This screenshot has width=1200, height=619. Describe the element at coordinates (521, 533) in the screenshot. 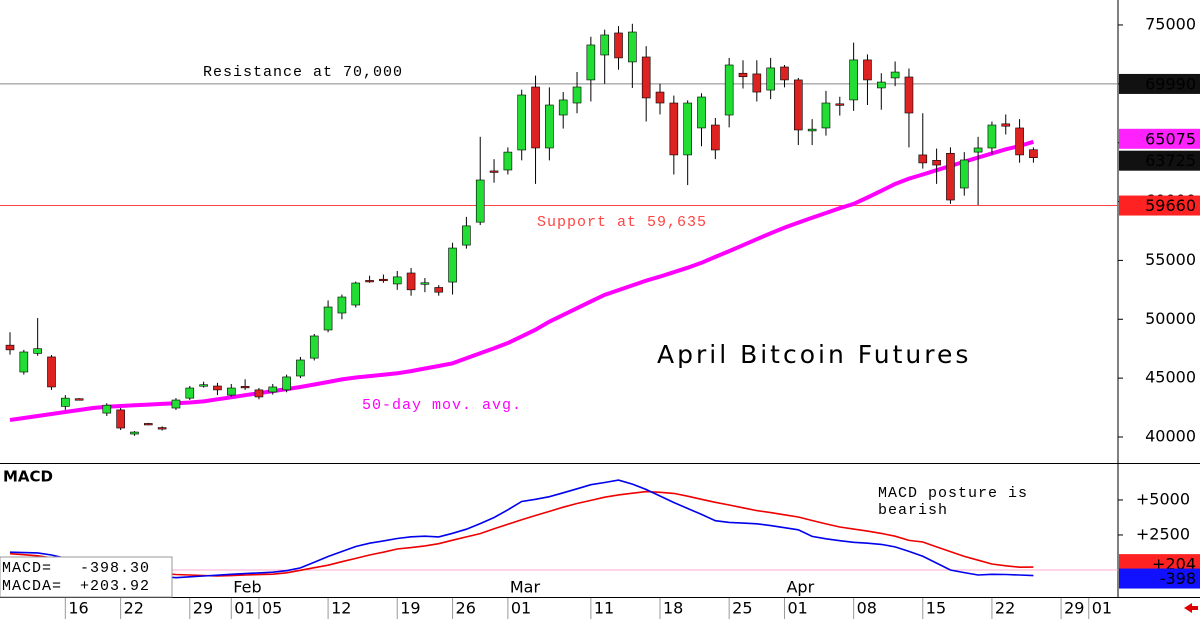

I see `macd-line` at that location.